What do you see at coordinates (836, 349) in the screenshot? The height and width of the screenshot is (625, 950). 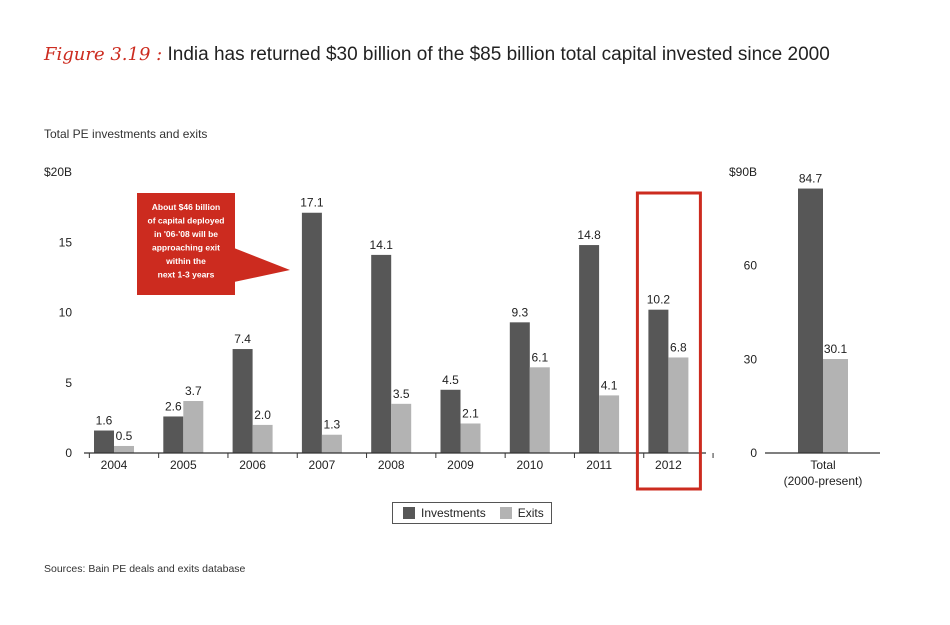 I see `data-label-exits-total: 30.1` at bounding box center [836, 349].